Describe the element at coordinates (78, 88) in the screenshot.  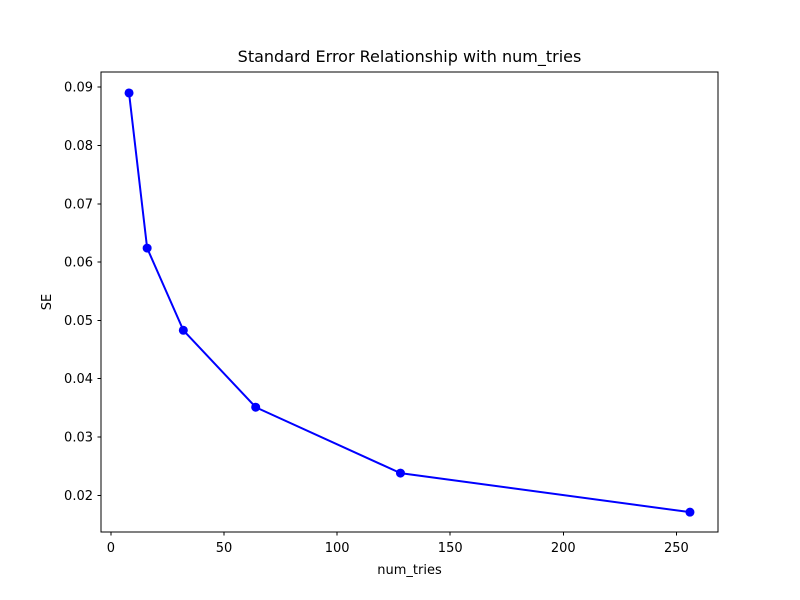
I see `y-tick-label: 0.09` at that location.